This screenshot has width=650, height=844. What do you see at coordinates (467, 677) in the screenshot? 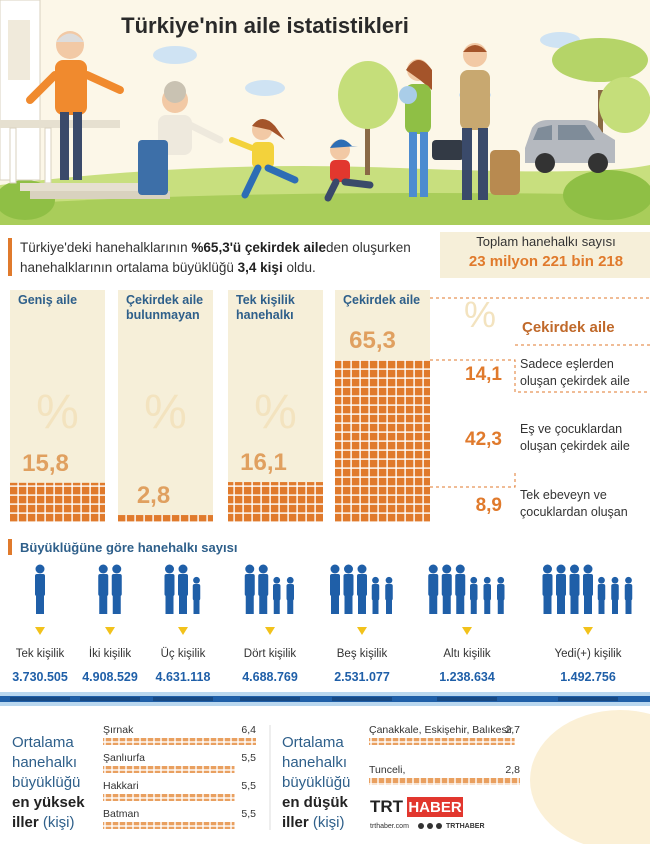
I see `size-value: 1.238.634` at bounding box center [467, 677].